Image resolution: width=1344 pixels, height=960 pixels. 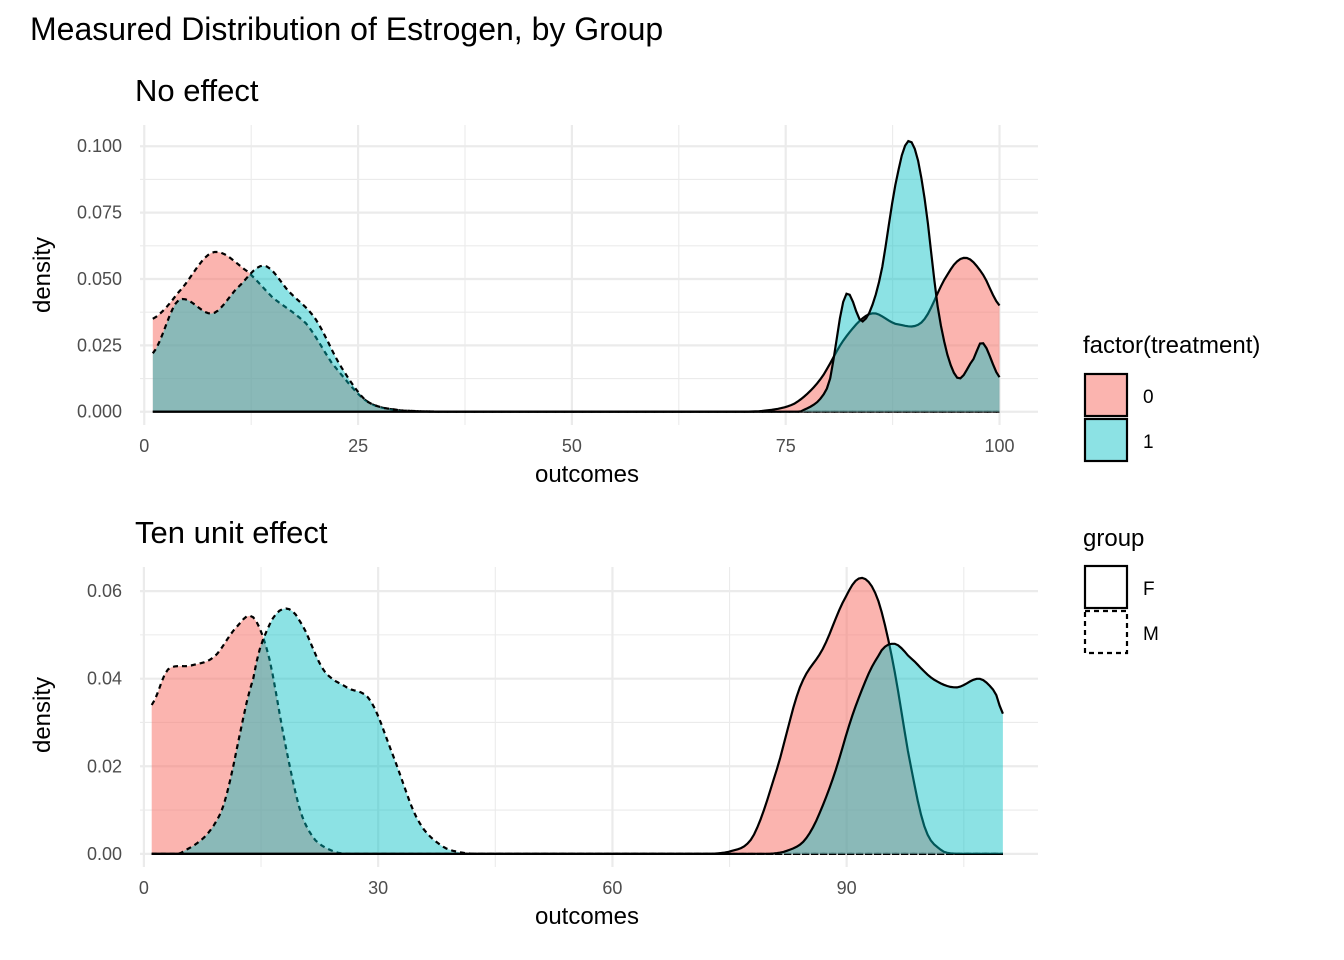 What do you see at coordinates (1148, 442) in the screenshot?
I see `legend-label-treatment-1: 1` at bounding box center [1148, 442].